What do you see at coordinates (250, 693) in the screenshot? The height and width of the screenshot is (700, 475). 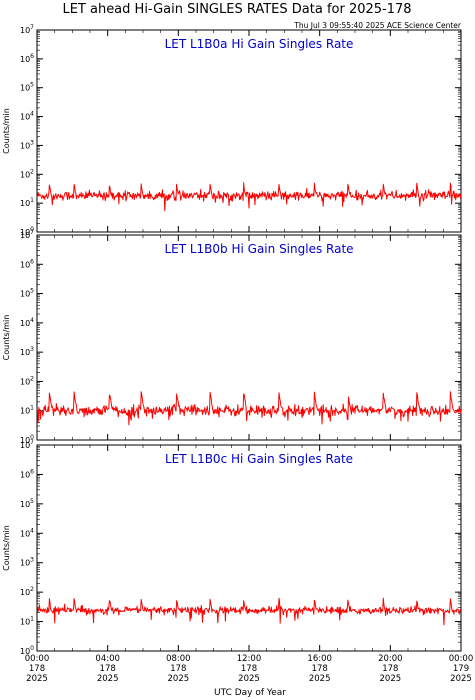 I see `x-axis-label: UTC Day of Year` at bounding box center [250, 693].